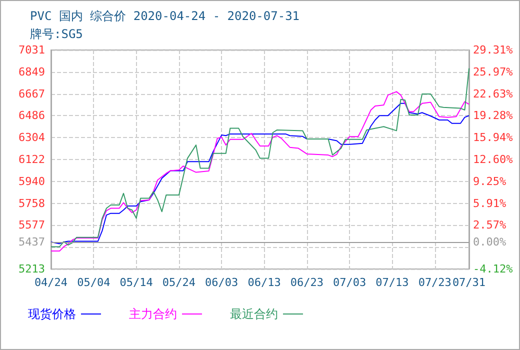  What do you see at coordinates (307, 282) in the screenshot?
I see `x-tick-label: 06/23` at bounding box center [307, 282].